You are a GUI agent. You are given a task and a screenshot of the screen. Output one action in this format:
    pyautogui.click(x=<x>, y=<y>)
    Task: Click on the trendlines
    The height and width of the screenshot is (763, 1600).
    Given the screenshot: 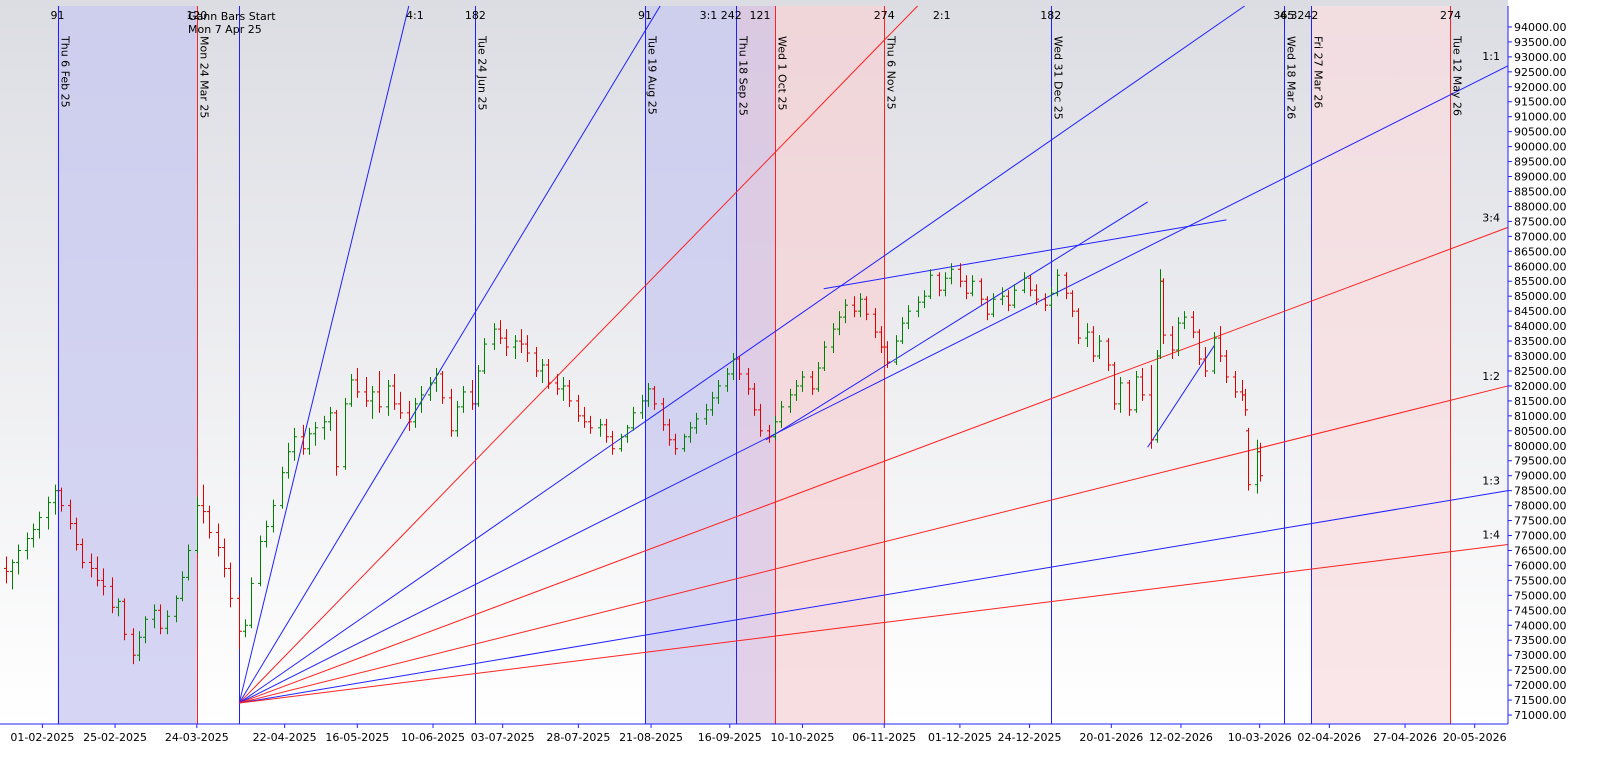 What is the action you would take?
    pyautogui.click(x=996, y=324)
    